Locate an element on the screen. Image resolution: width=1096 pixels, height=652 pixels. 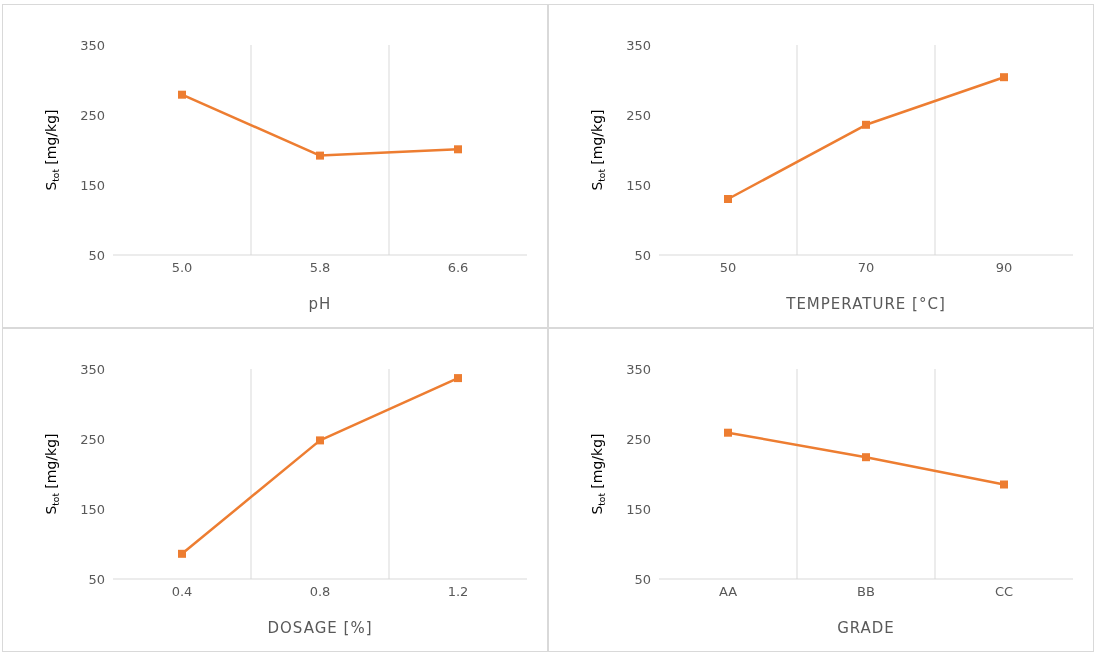
x-tick-label: 5.0 is located at coordinates (182, 268).